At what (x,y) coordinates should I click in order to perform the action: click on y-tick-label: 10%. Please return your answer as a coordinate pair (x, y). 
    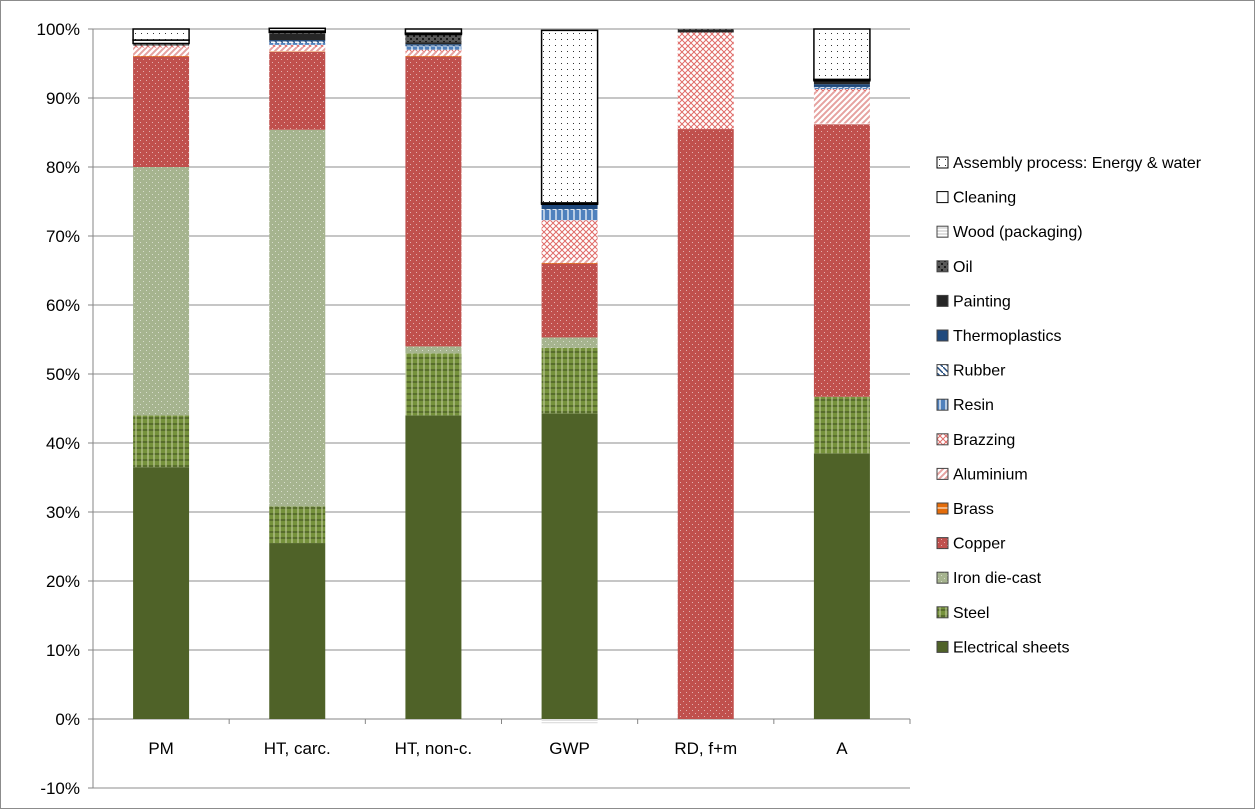
    Looking at the image, I should click on (63, 650).